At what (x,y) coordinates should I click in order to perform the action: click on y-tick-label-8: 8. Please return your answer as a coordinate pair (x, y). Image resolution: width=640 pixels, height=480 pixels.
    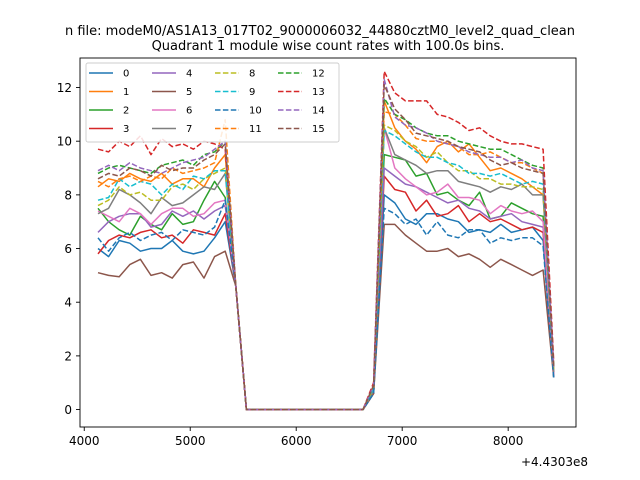
    Looking at the image, I should click on (68, 195).